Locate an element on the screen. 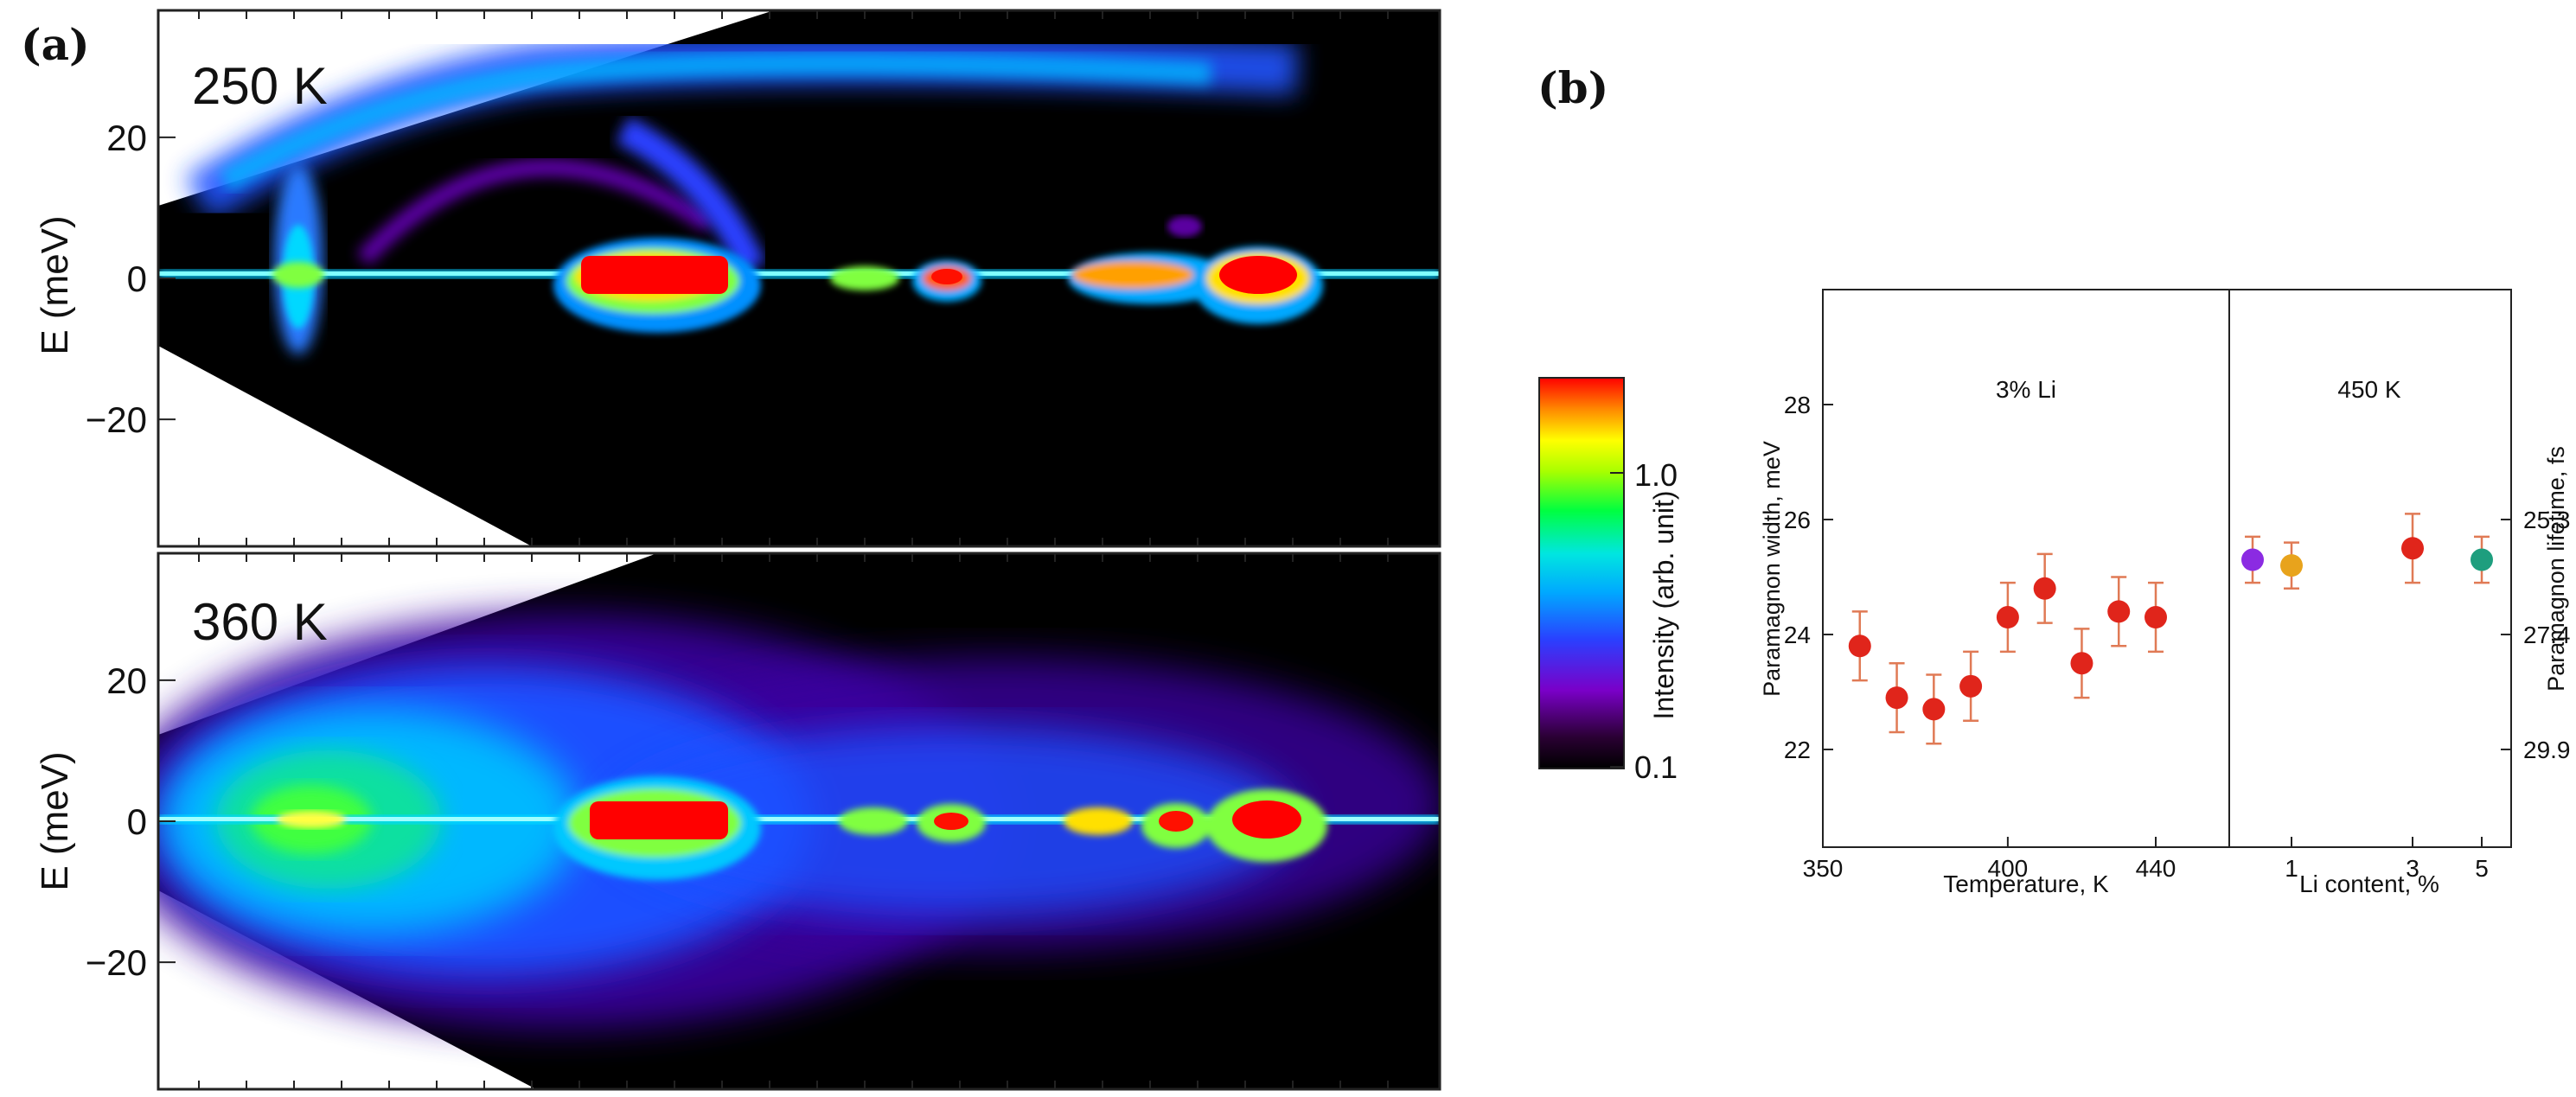 This screenshot has width=2576, height=1097. x-tick-label-left: 400 is located at coordinates (2009, 868).